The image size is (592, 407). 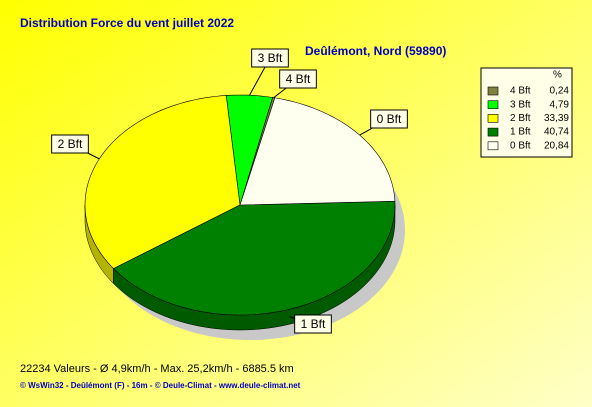 I want to click on legend-value: 0,24, so click(x=560, y=91).